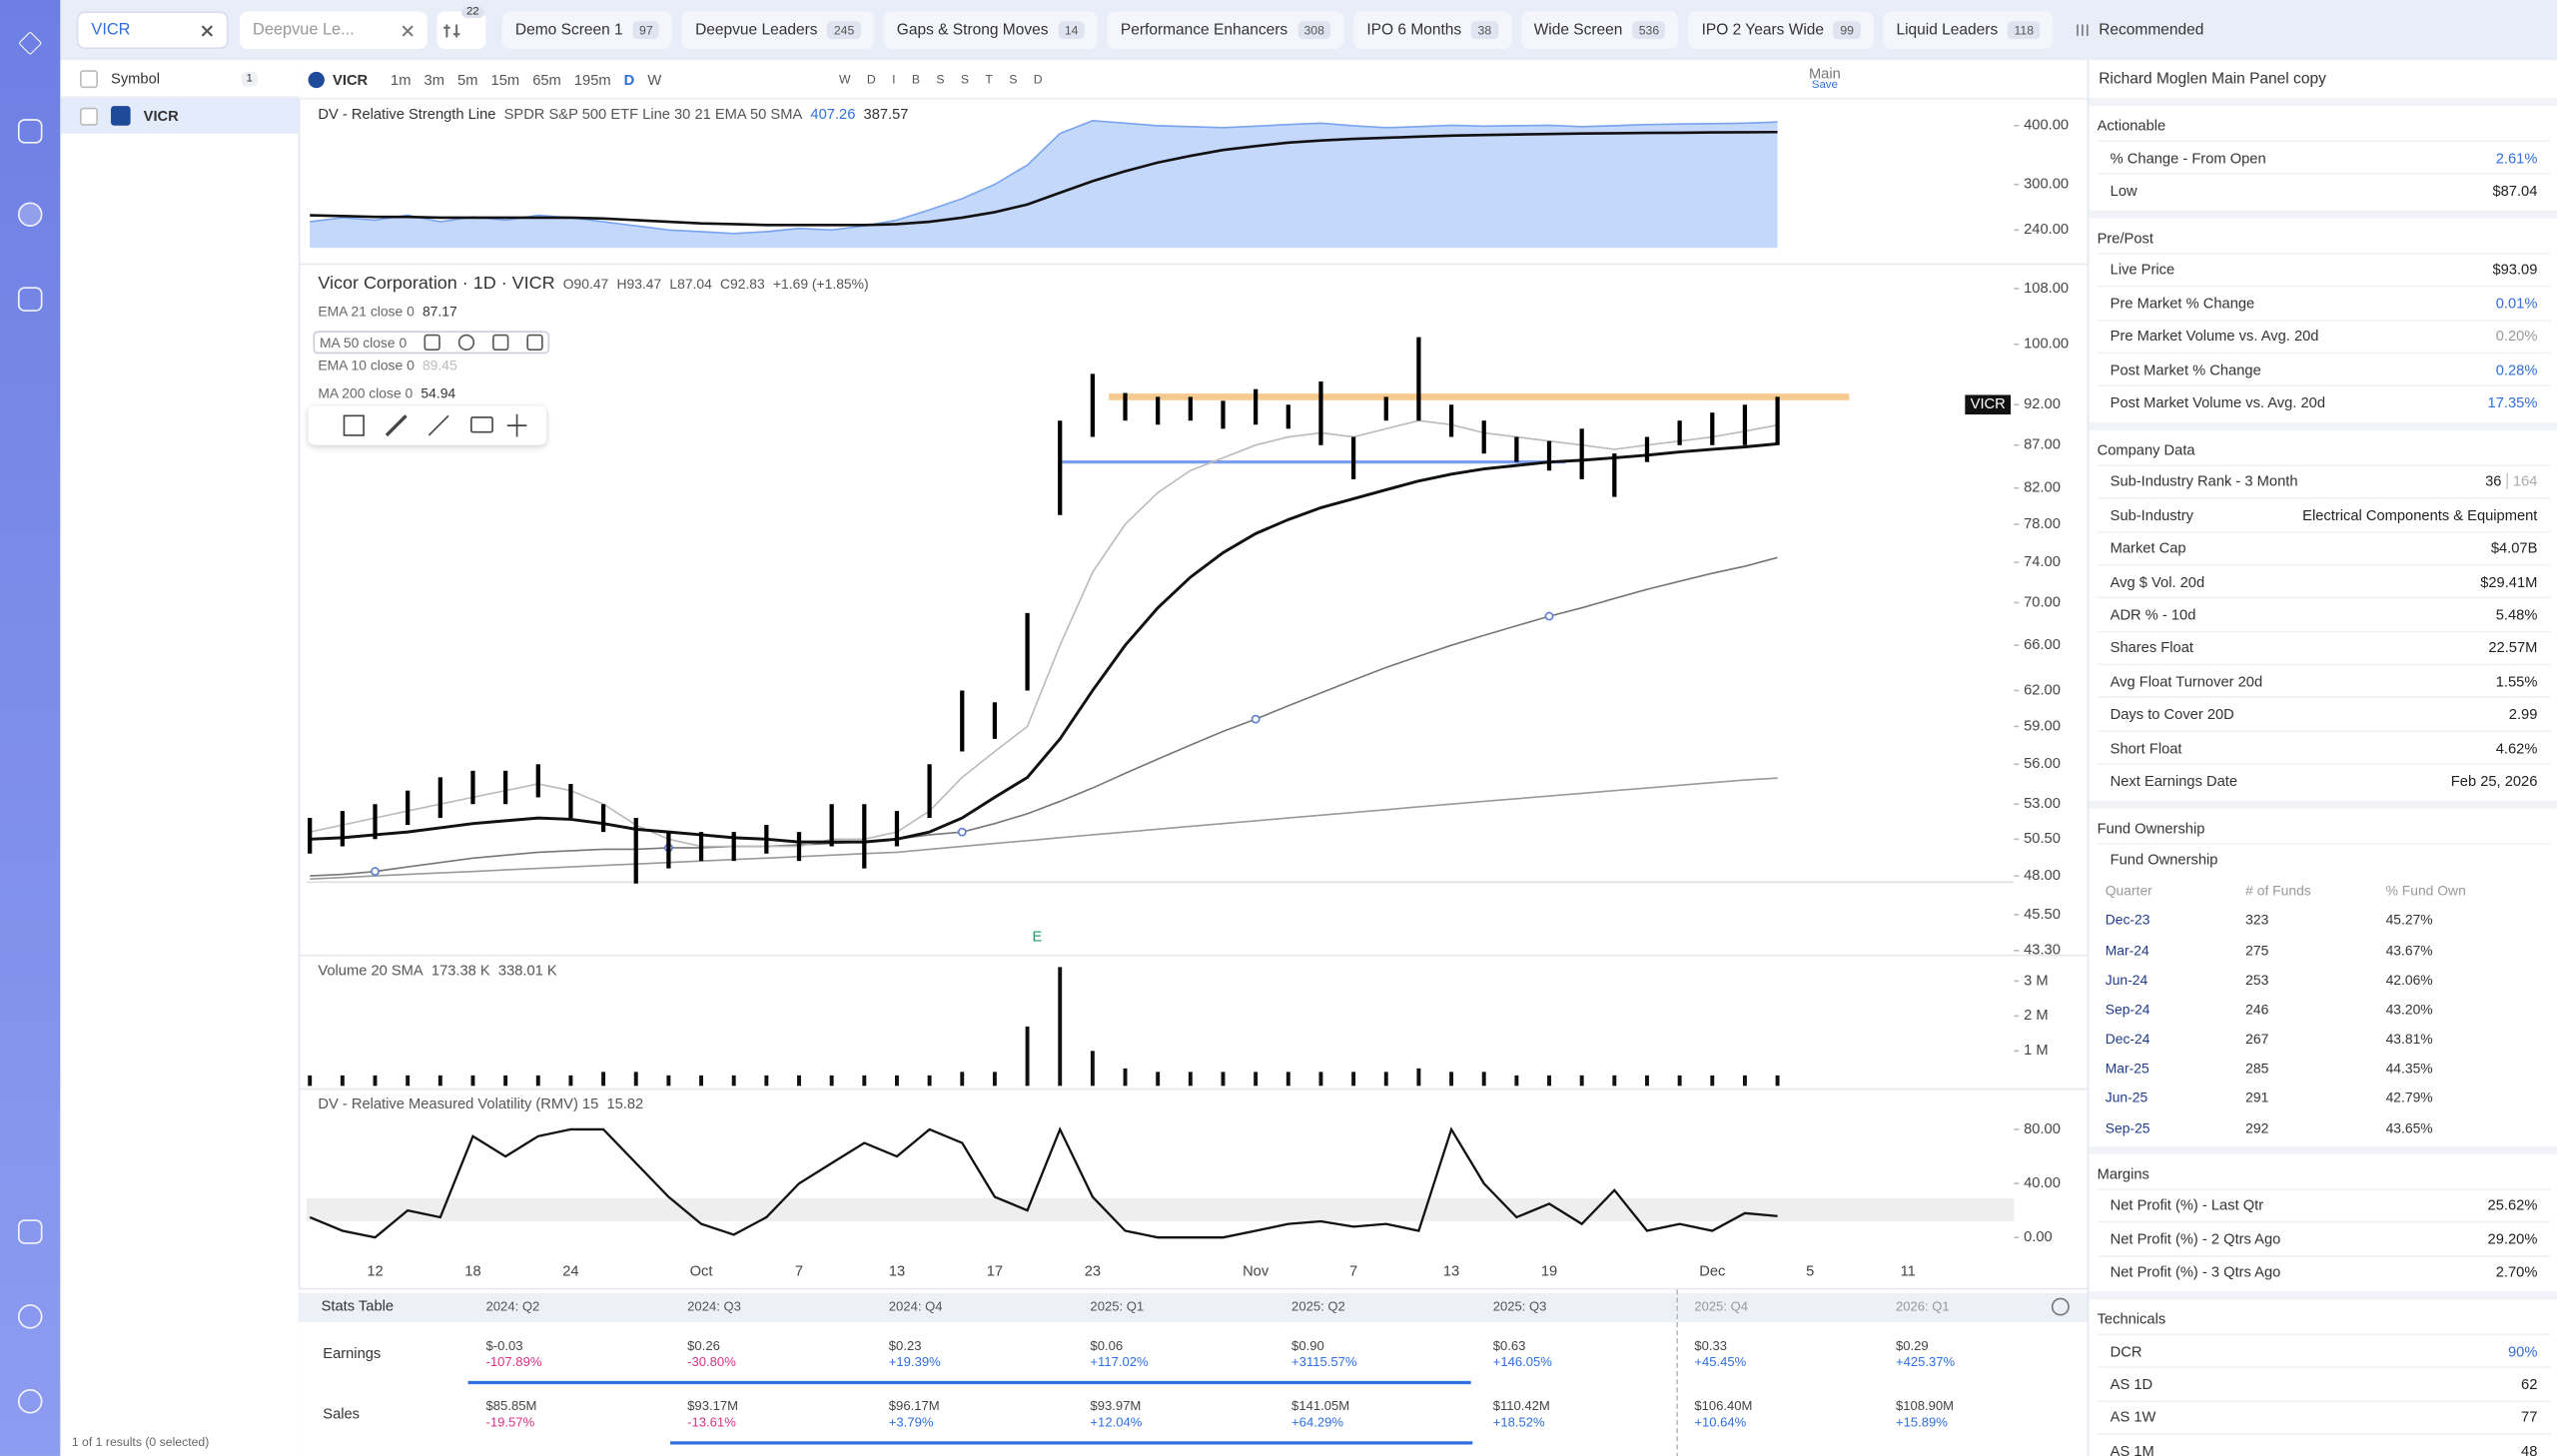  I want to click on view-icon, so click(2083, 30).